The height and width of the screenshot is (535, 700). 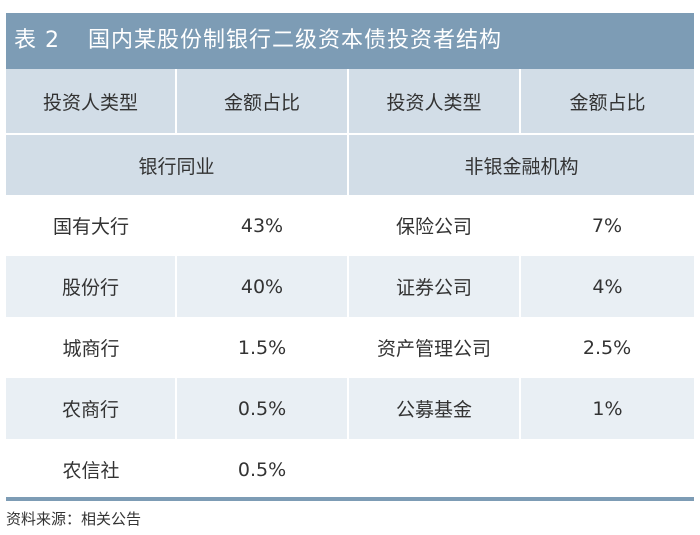 I want to click on table-row: 农商行 0.5% 公募基金 1%, so click(x=350, y=408).